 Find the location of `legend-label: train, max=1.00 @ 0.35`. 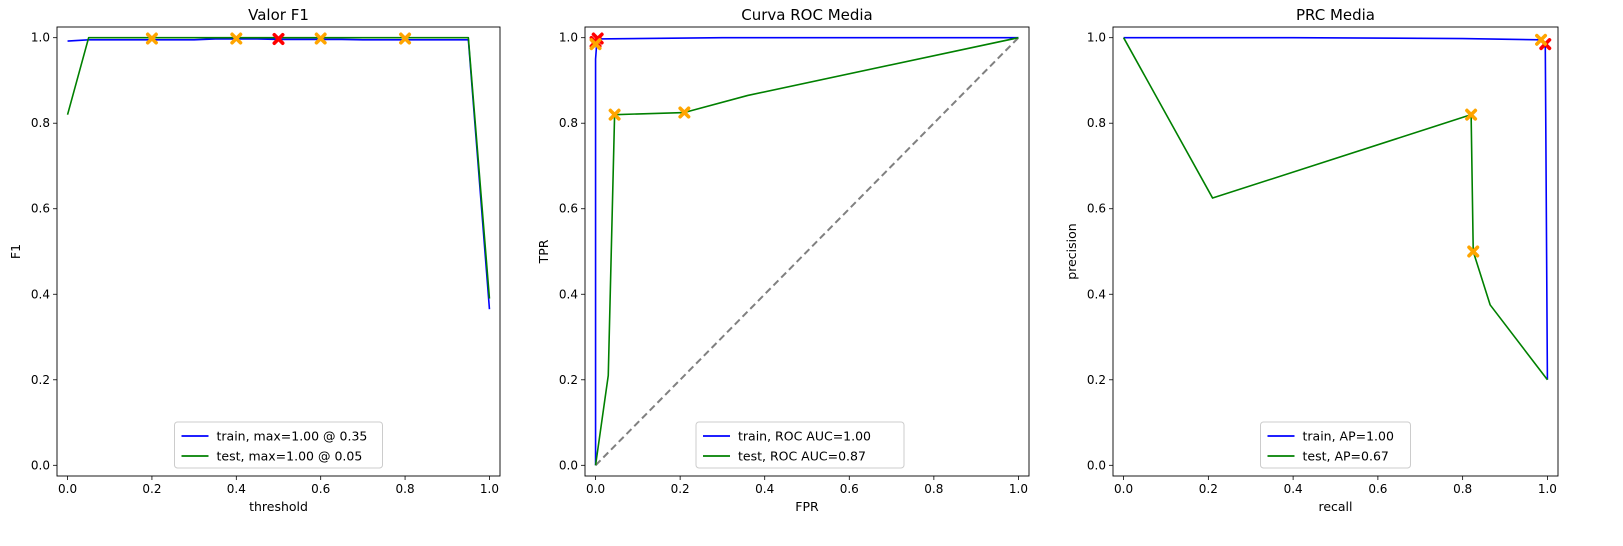

legend-label: train, max=1.00 @ 0.35 is located at coordinates (292, 436).